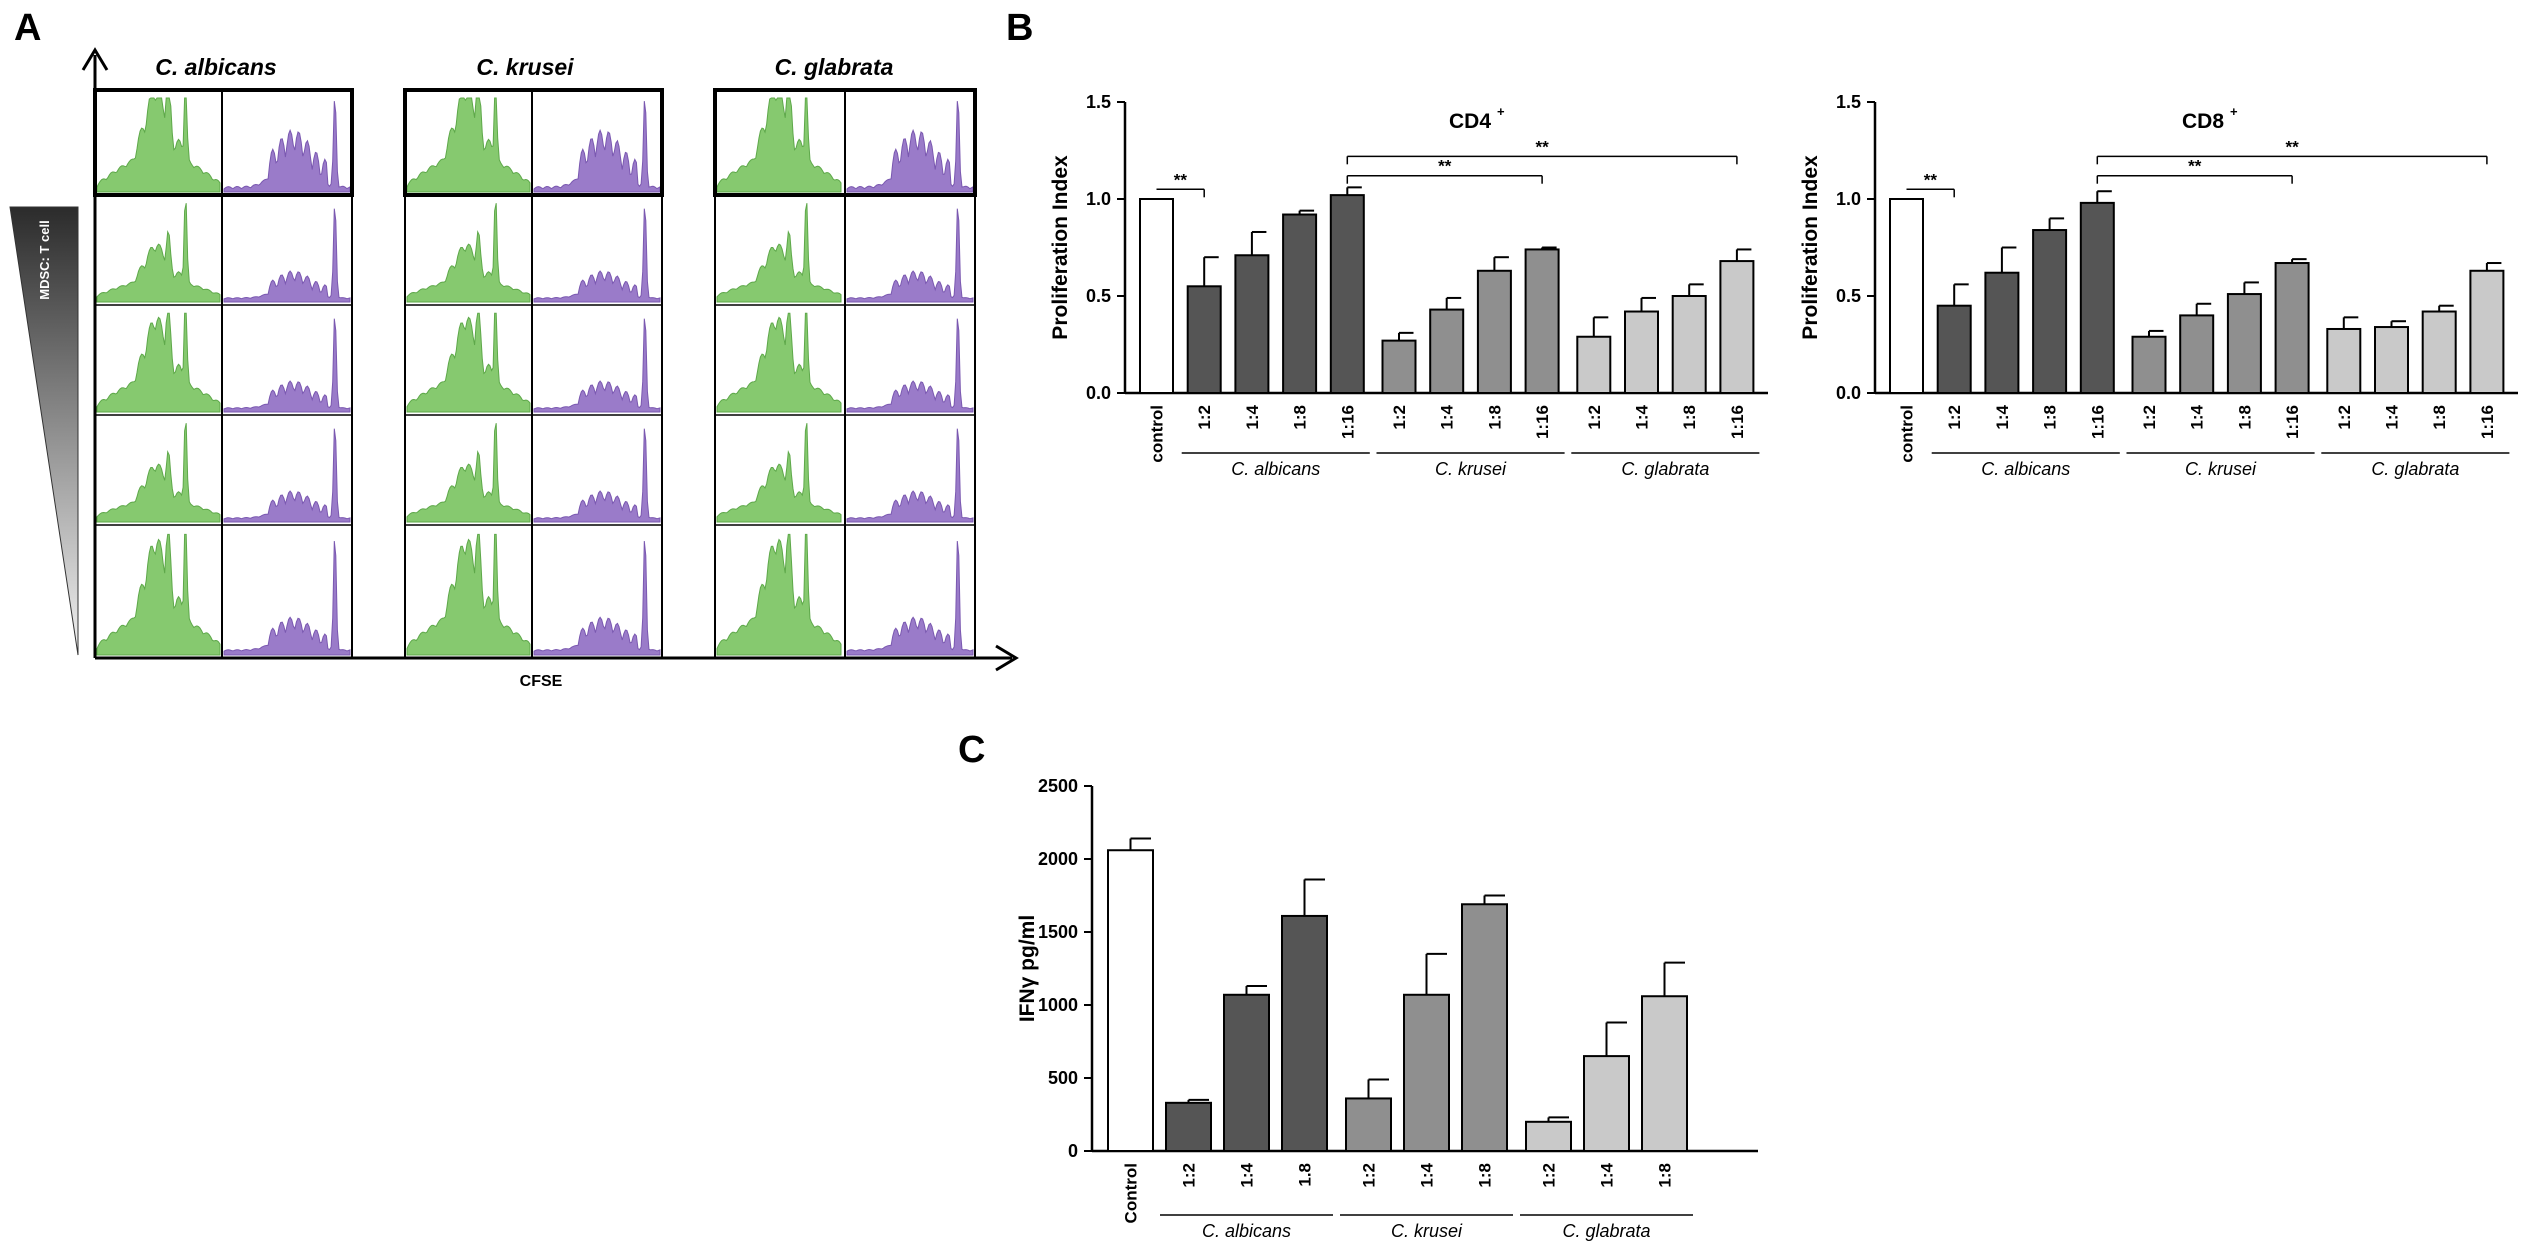  Describe the element at coordinates (1058, 932) in the screenshot. I see `y-tick-label: 1500` at that location.